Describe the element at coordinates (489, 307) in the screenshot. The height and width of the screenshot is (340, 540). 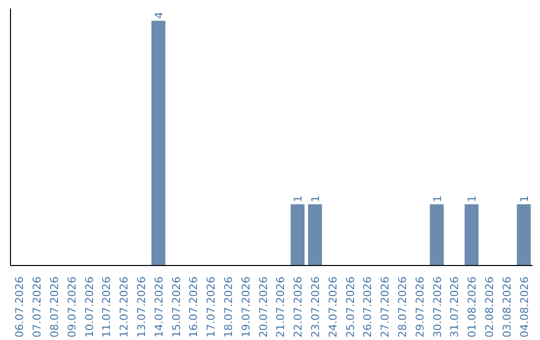
I see `x-tick-label: 02.08.2026` at that location.